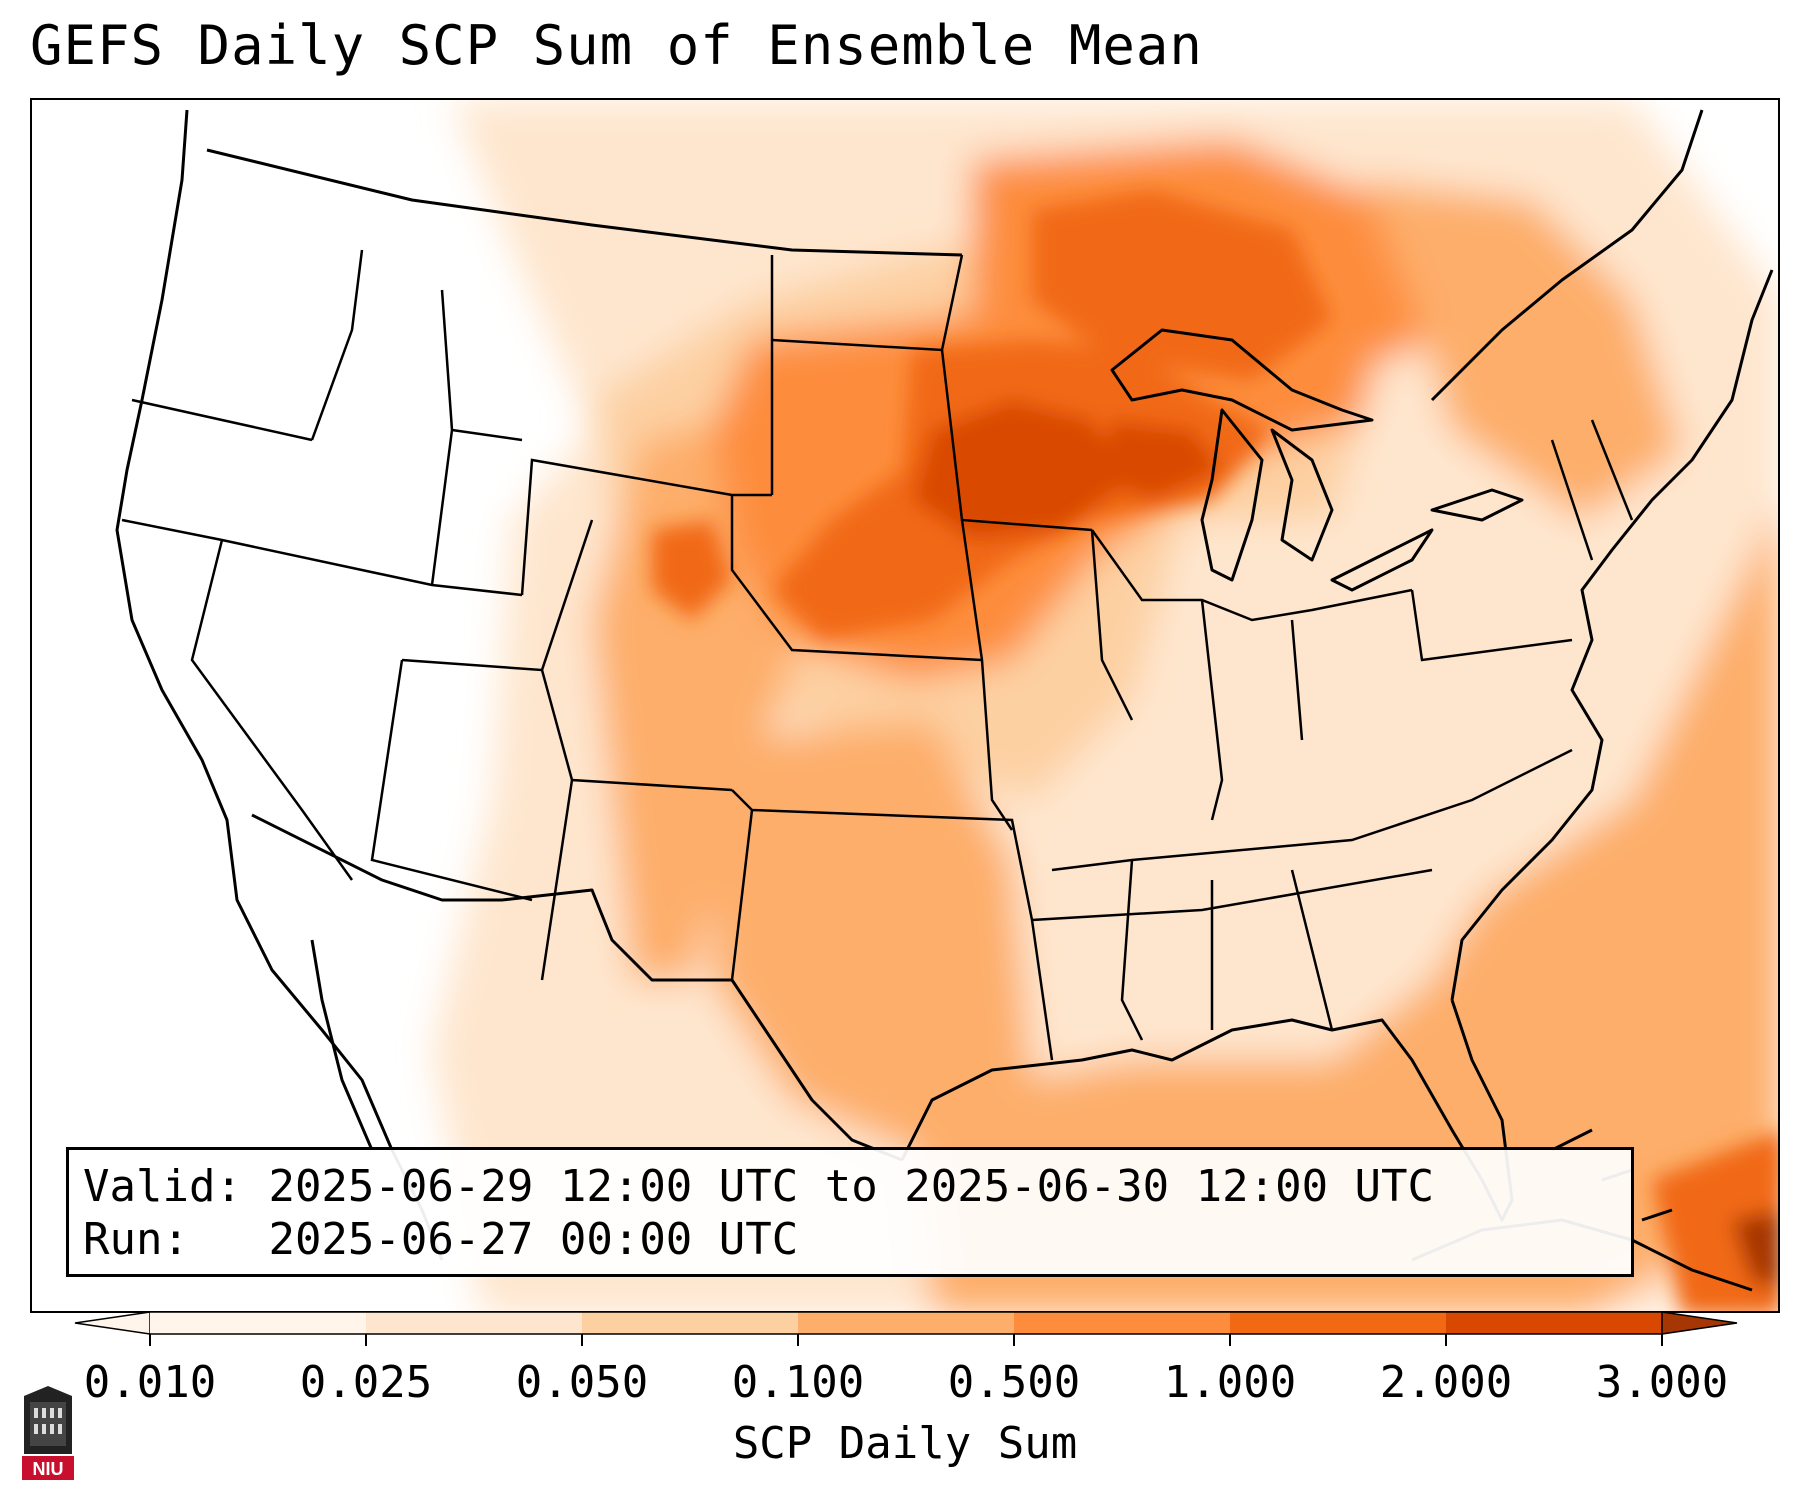  Describe the element at coordinates (1230, 1382) in the screenshot. I see `colorbar-tick-label: 1.000` at that location.